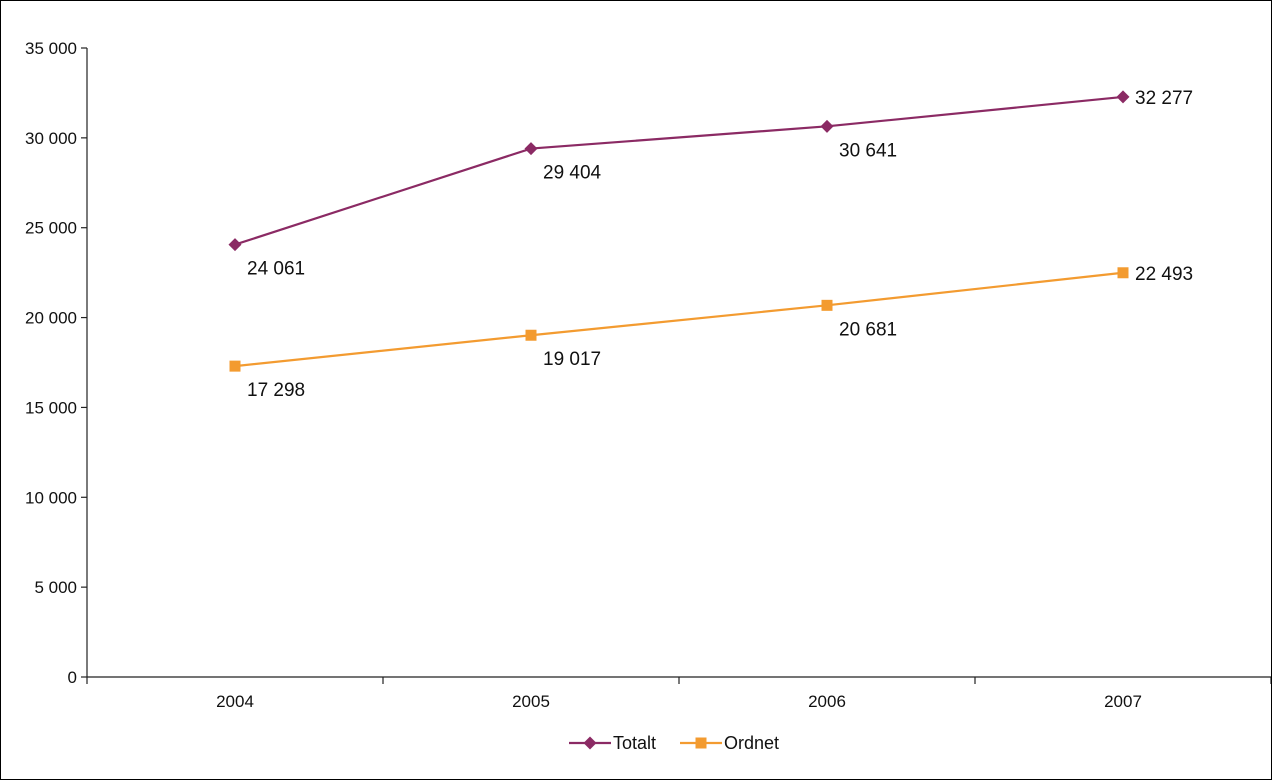 The width and height of the screenshot is (1272, 780). What do you see at coordinates (612, 743) in the screenshot?
I see `legend-item-totalt: Totalt` at bounding box center [612, 743].